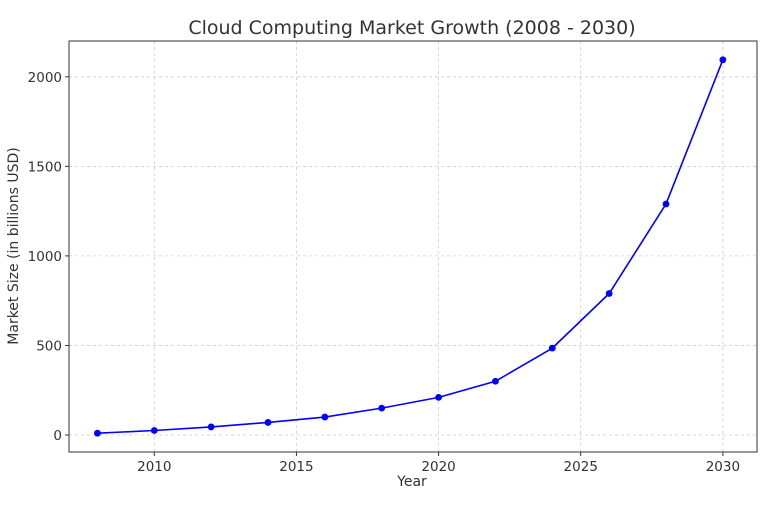 The width and height of the screenshot is (769, 507). Describe the element at coordinates (438, 467) in the screenshot. I see `x-tick-label: 2020` at that location.